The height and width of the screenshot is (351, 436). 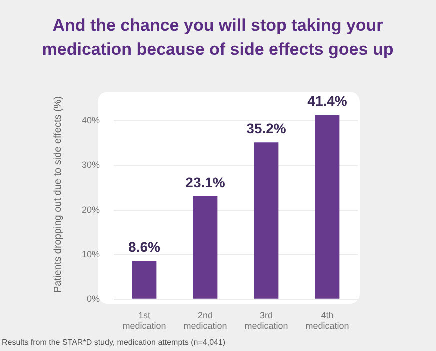 What do you see at coordinates (58, 195) in the screenshot?
I see `y-axis-title: Patients dropping out due to side effects (%)` at bounding box center [58, 195].